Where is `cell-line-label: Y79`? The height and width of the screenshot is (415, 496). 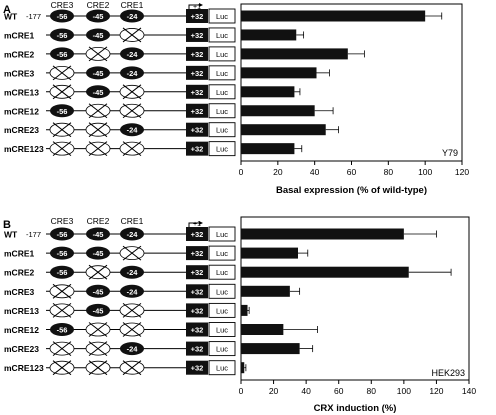 cell-line-label: Y79 is located at coordinates (450, 153).